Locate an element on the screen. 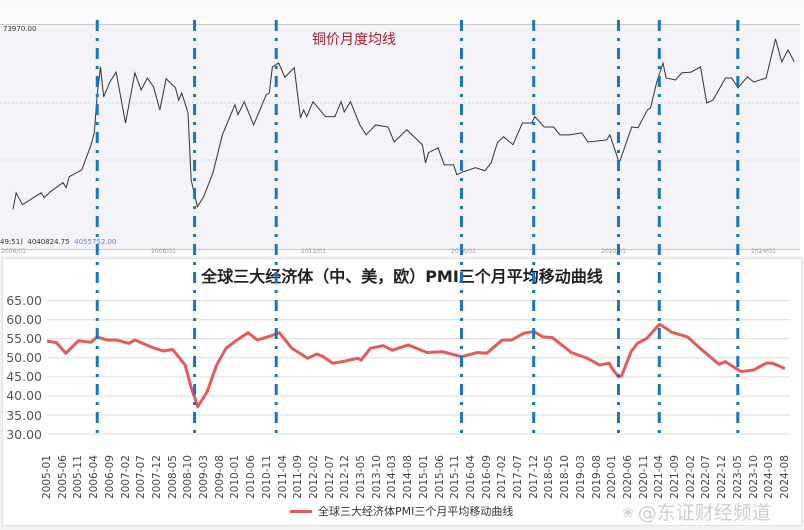  pmi-y-tick-label: 40.00 is located at coordinates (24, 396).